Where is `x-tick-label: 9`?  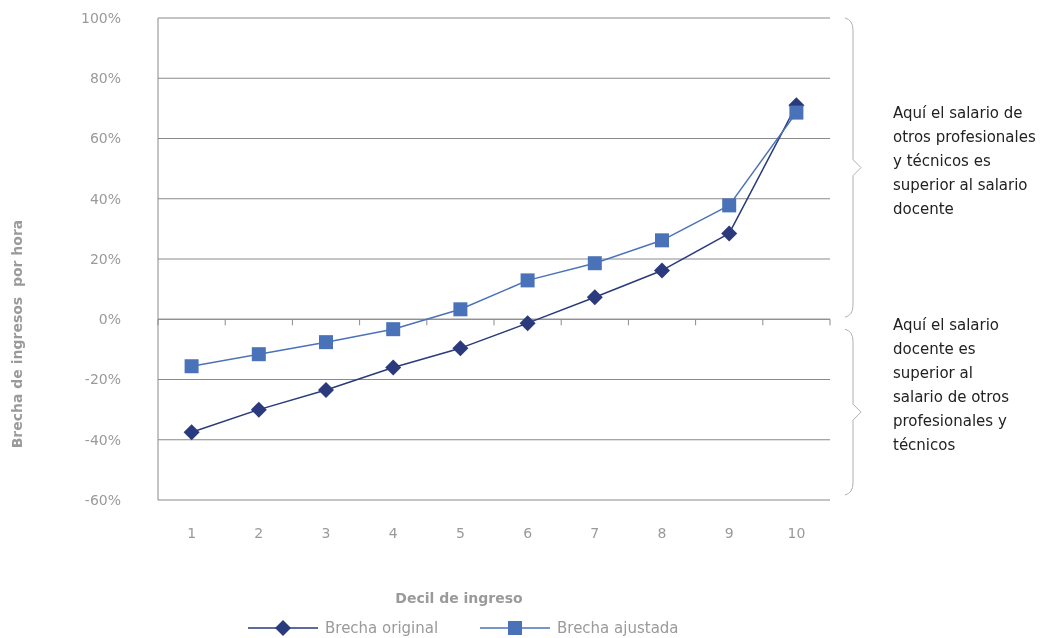
x-tick-label: 9 is located at coordinates (729, 533).